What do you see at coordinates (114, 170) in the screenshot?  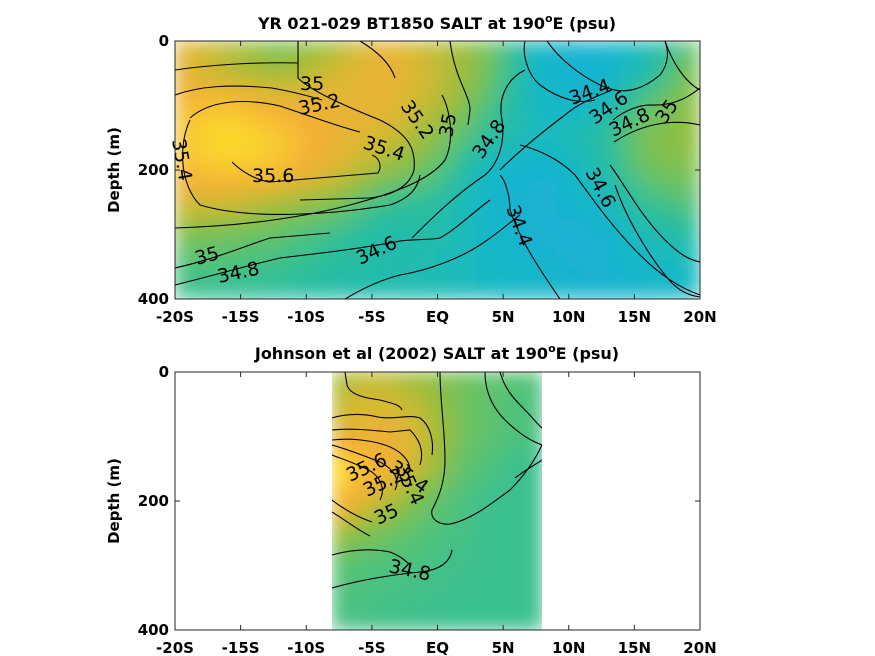 I see `panel-1-ylabel: Depth (m)` at bounding box center [114, 170].